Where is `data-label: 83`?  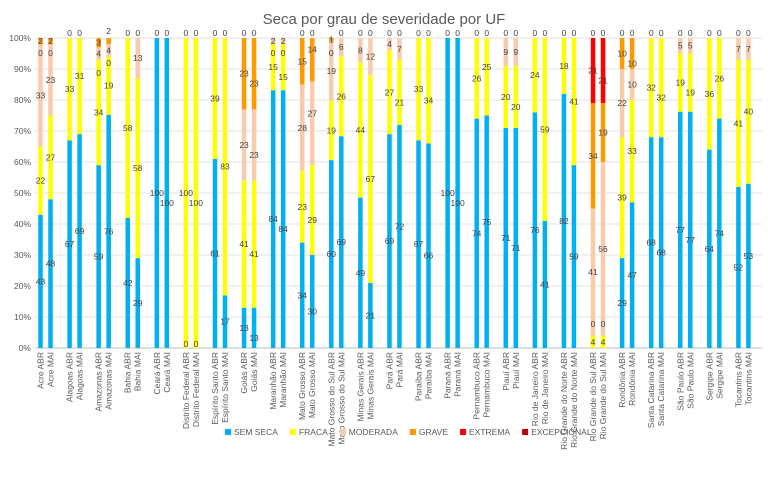 data-label: 83 is located at coordinates (225, 167).